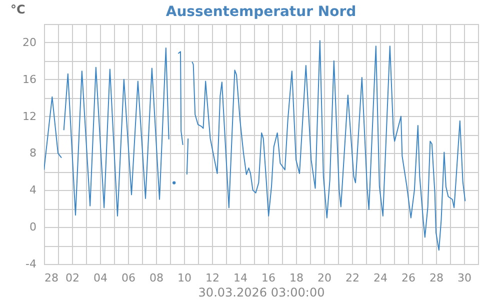 The width and height of the screenshot is (500, 300). I want to click on x-tick-label: 06, so click(129, 278).